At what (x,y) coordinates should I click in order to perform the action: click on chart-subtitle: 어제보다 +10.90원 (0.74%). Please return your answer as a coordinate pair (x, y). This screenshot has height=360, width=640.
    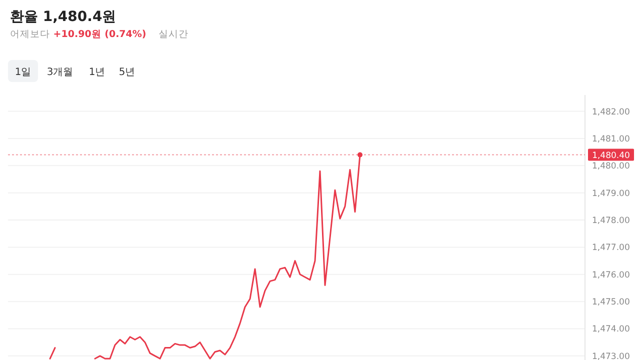
    Looking at the image, I should click on (78, 34).